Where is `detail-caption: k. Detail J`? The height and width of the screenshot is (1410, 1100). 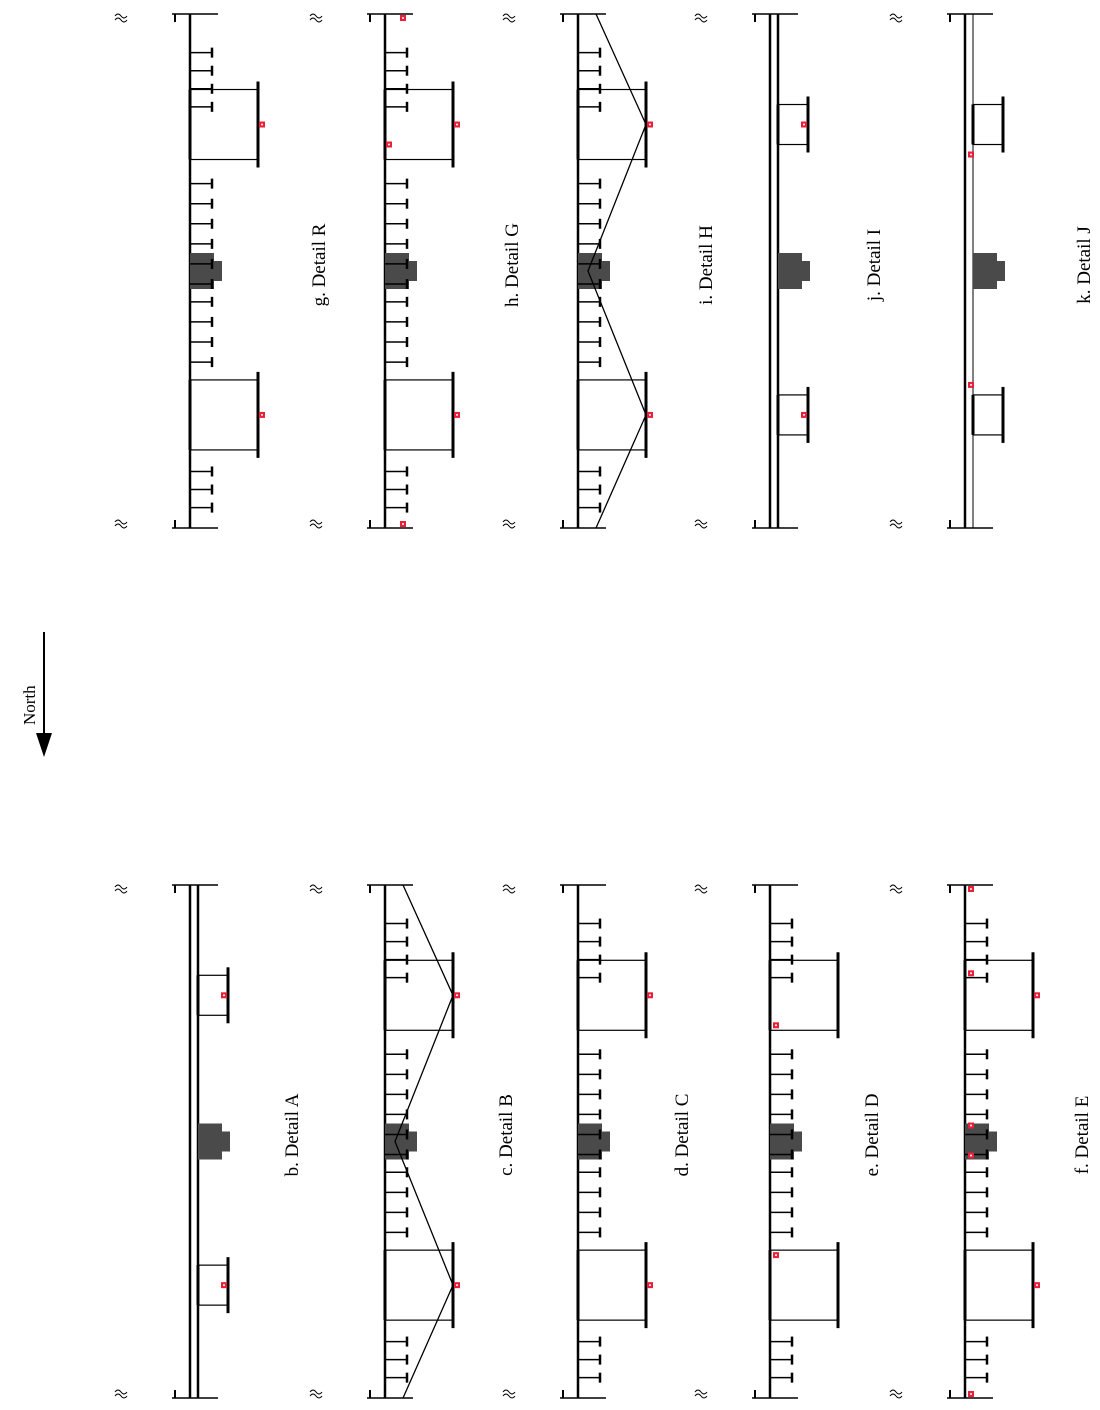
detail-caption: k. Detail J is located at coordinates (1084, 265).